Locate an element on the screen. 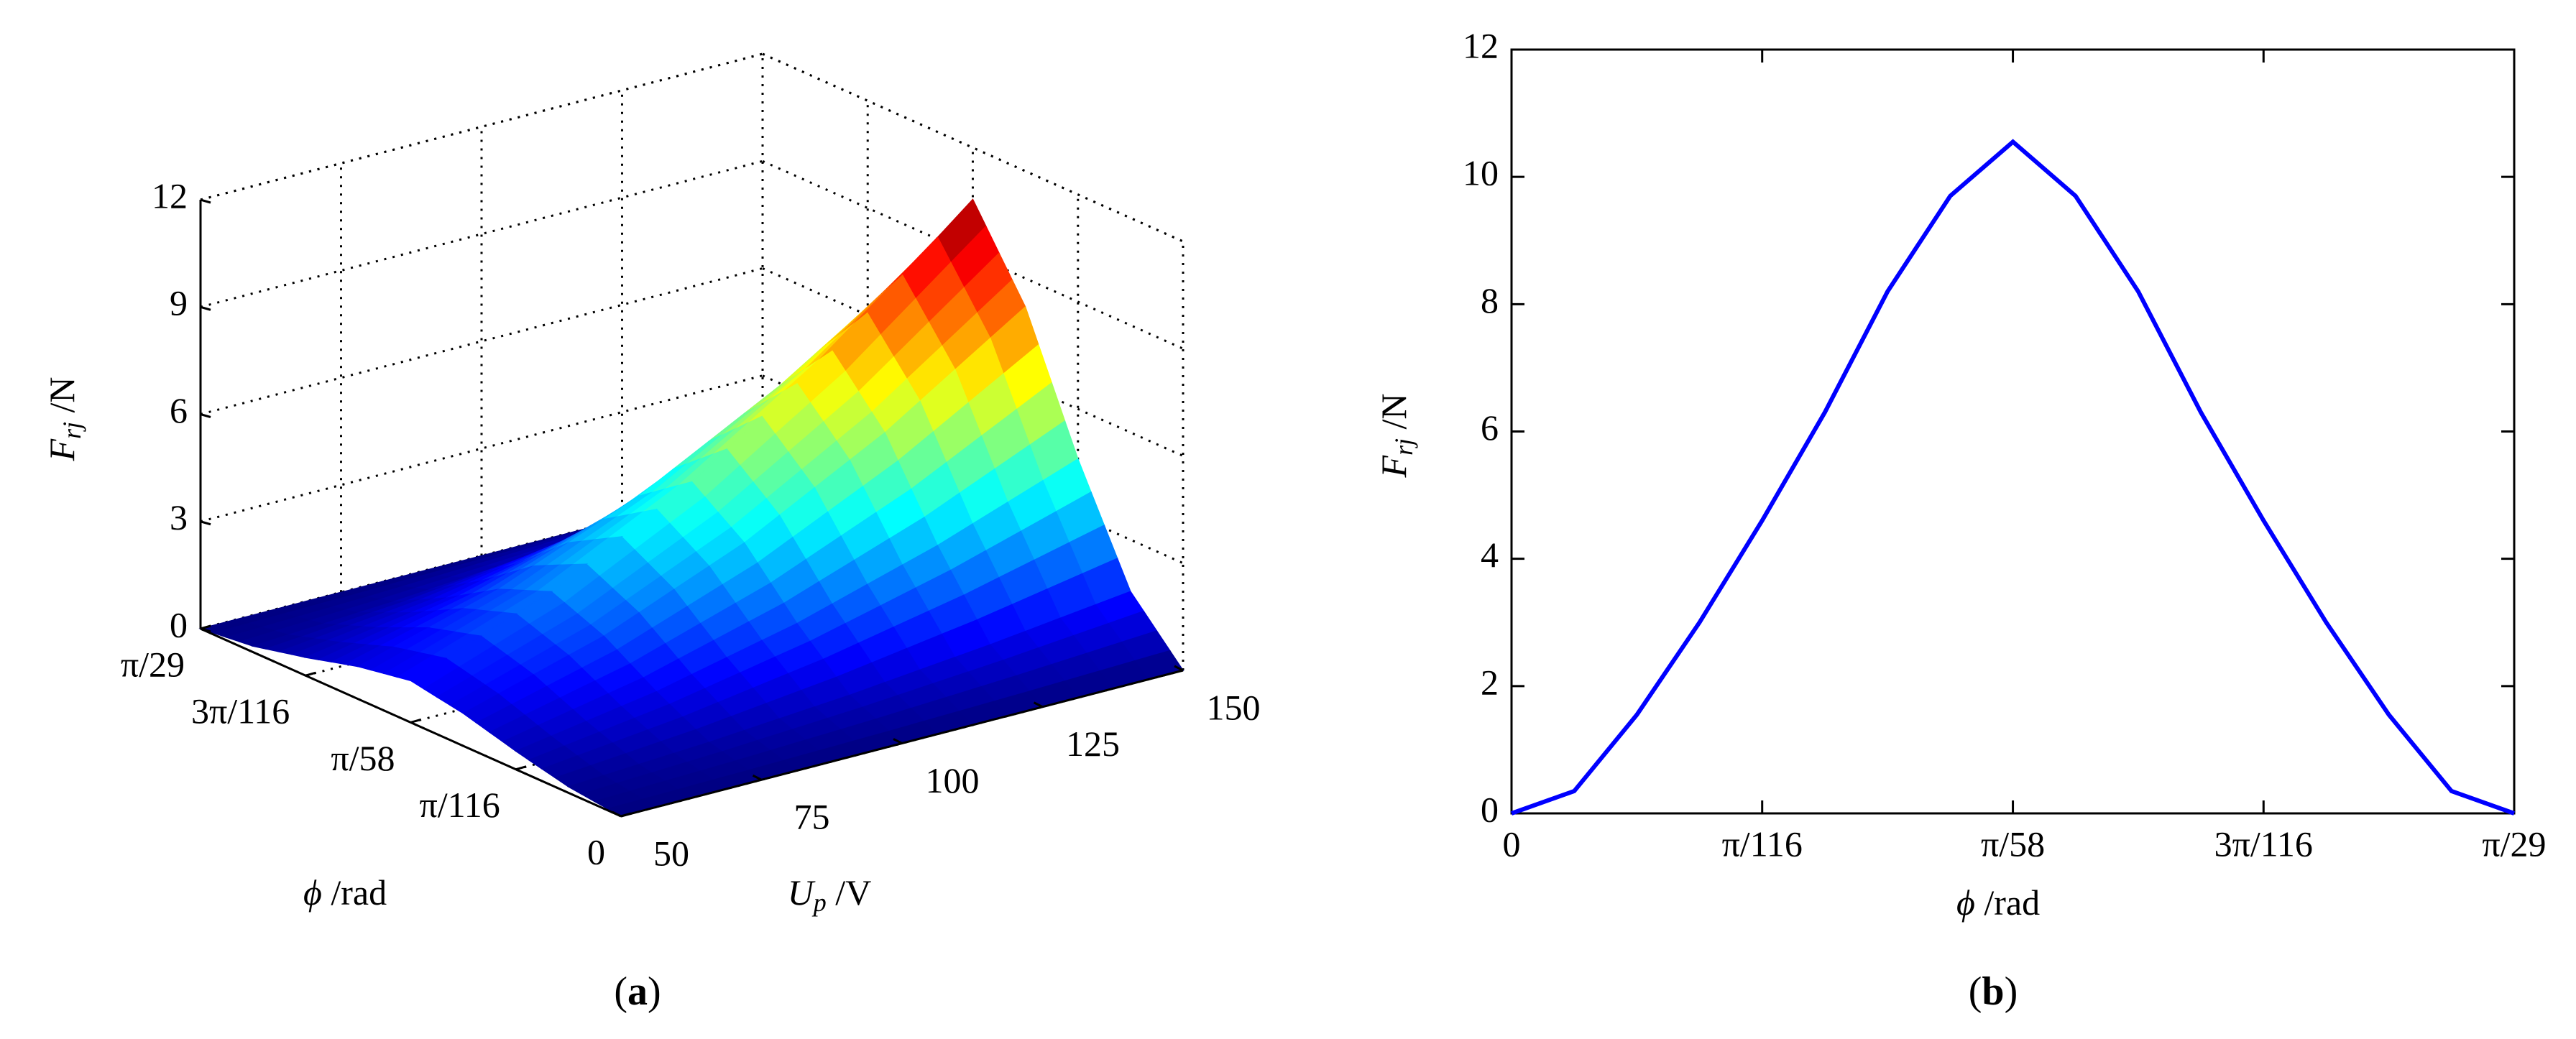 This screenshot has height=1039, width=2576. y-tick-label: 8 is located at coordinates (1490, 300).